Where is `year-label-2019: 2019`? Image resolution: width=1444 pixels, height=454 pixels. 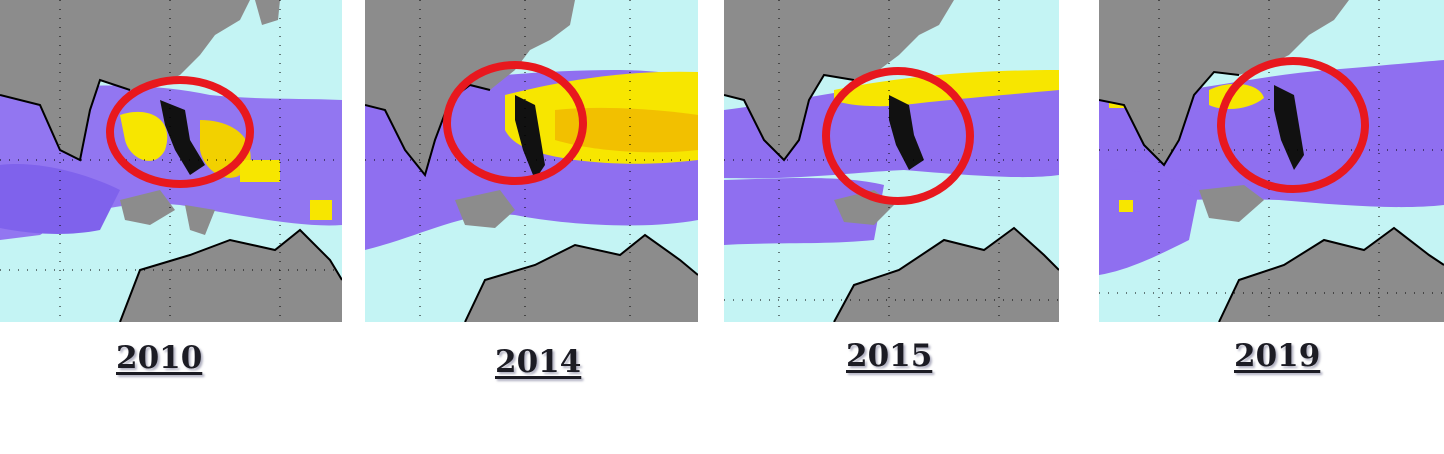 year-label-2019: 2019 is located at coordinates (1277, 356).